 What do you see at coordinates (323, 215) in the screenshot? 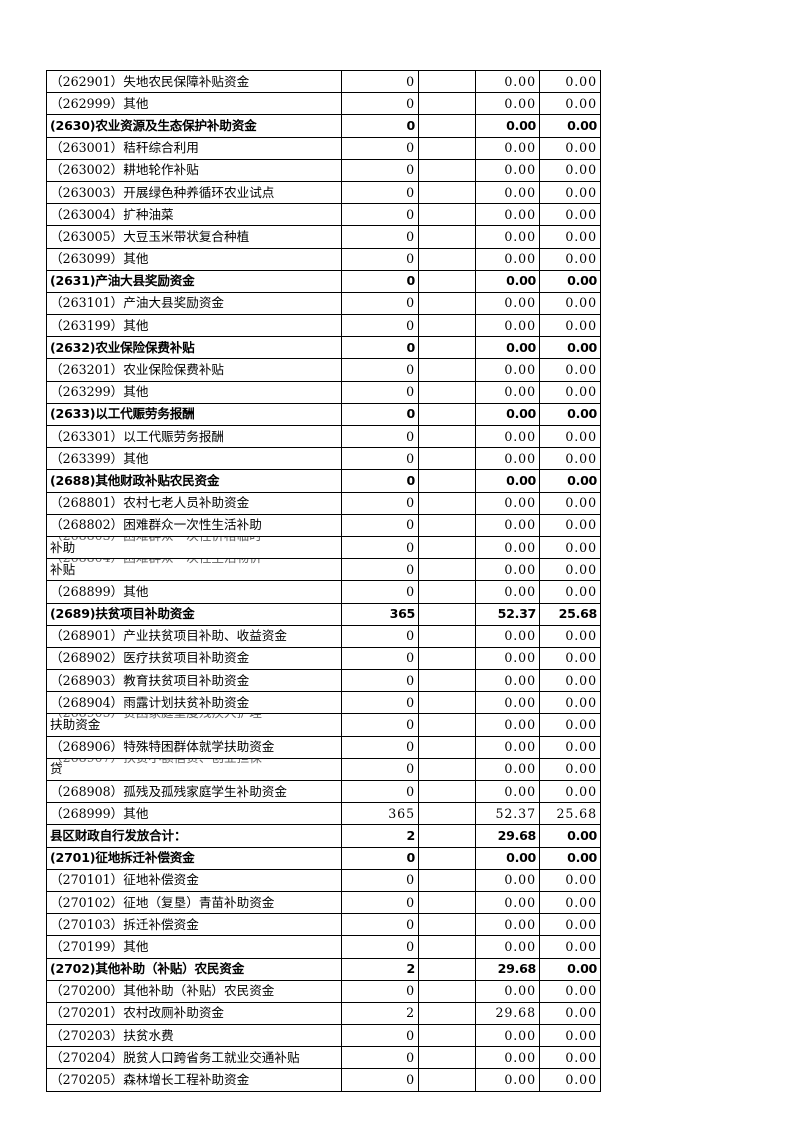
I see `table-row: （263004）扩种油菜 0 0.00 0.00` at bounding box center [323, 215].